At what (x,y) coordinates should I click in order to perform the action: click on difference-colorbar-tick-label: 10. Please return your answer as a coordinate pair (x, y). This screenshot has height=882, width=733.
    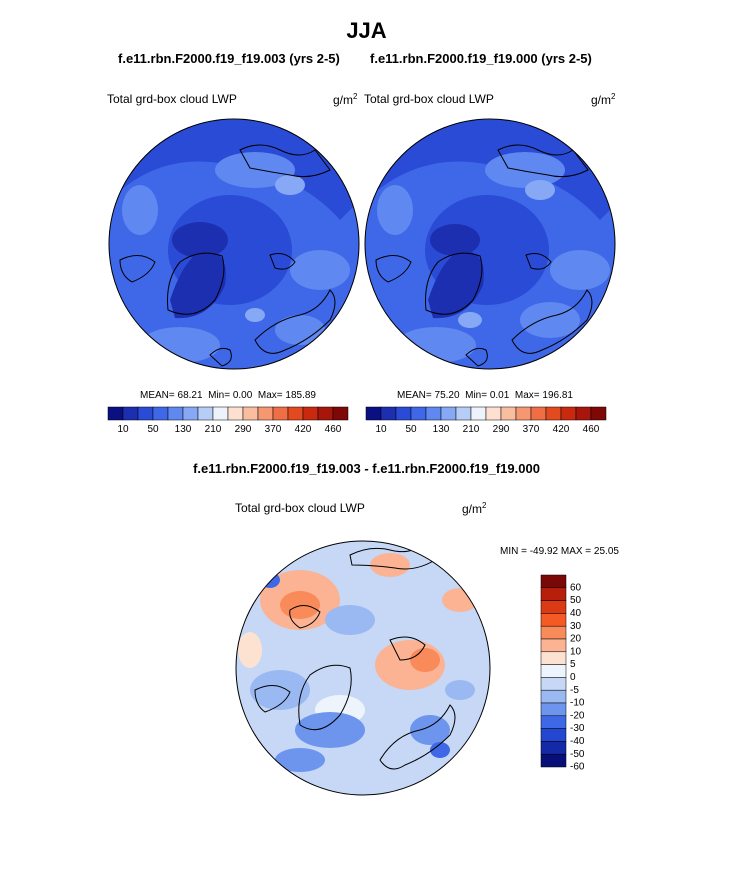
    Looking at the image, I should click on (576, 651).